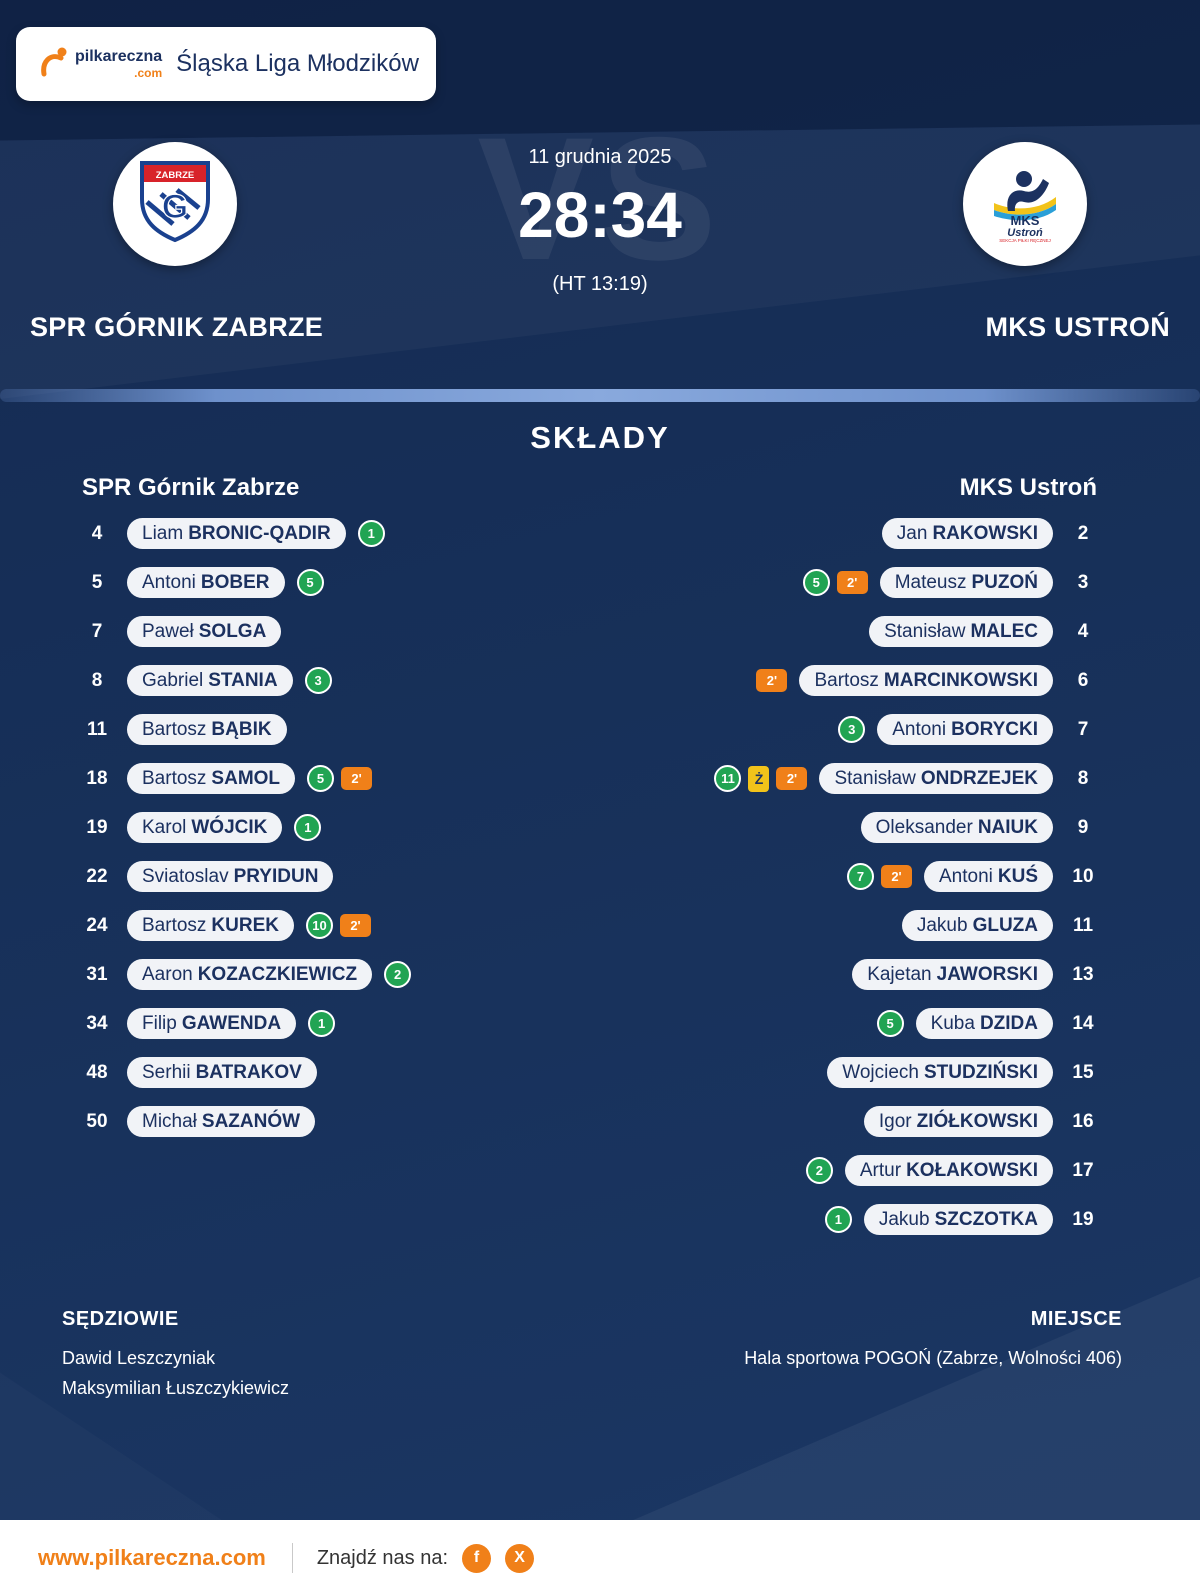 The width and height of the screenshot is (1200, 1596). Describe the element at coordinates (930, 582) in the screenshot. I see `player-first-name: Mateusz` at that location.